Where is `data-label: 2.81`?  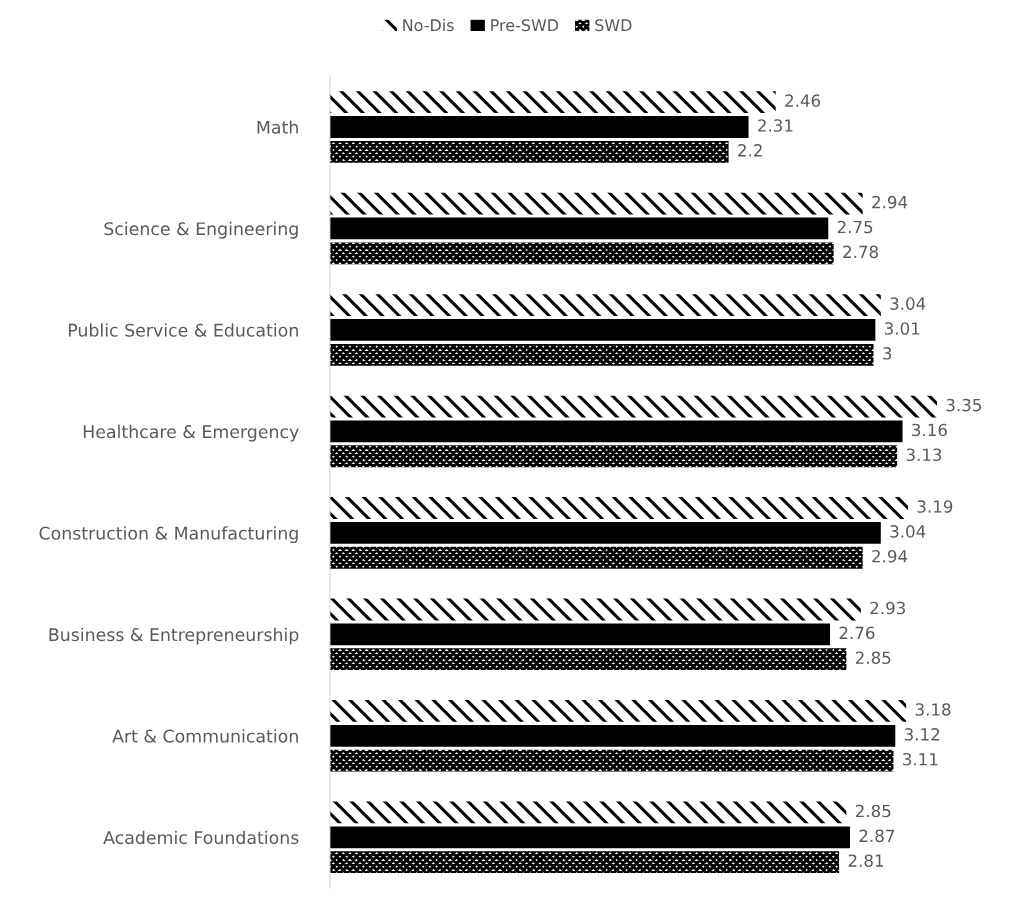
data-label: 2.81 is located at coordinates (866, 860).